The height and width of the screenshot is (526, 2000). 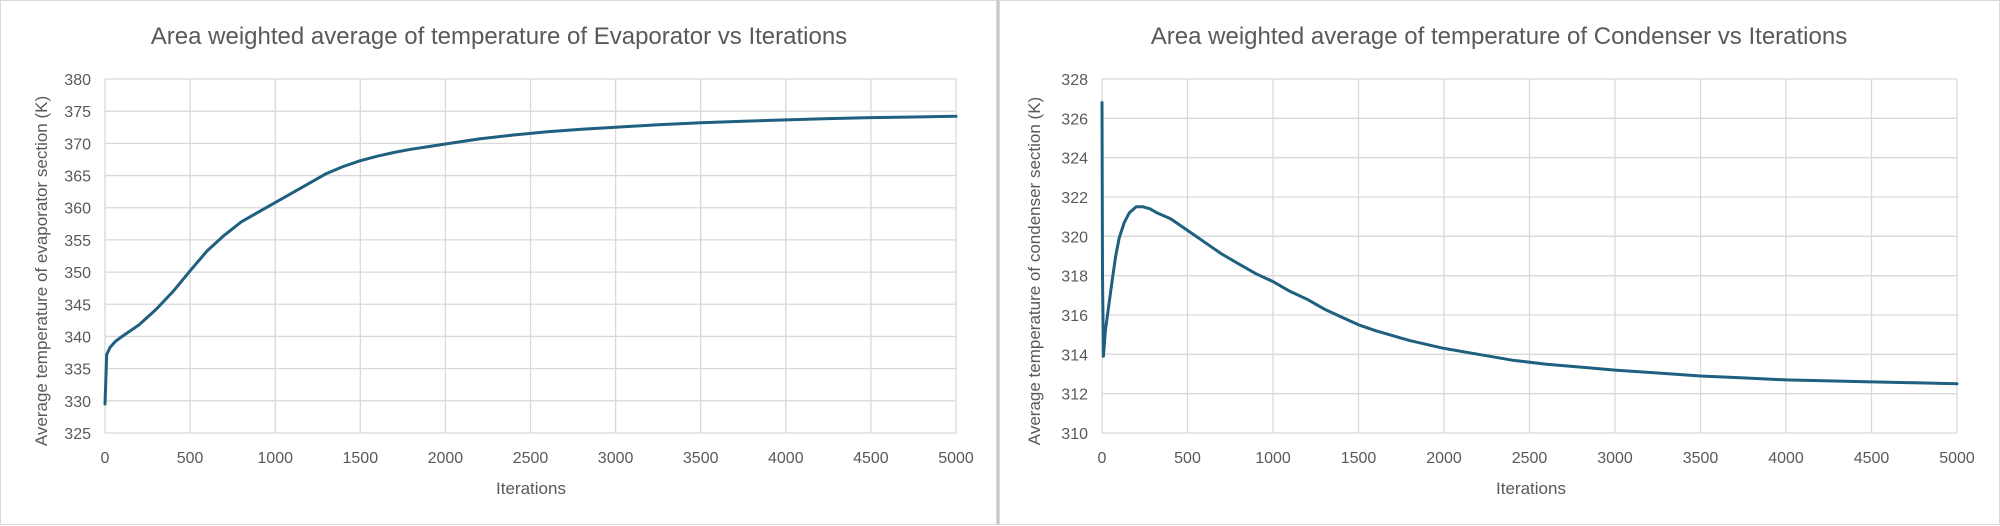 What do you see at coordinates (1872, 458) in the screenshot?
I see `condenser-x-tick-label: 4500` at bounding box center [1872, 458].